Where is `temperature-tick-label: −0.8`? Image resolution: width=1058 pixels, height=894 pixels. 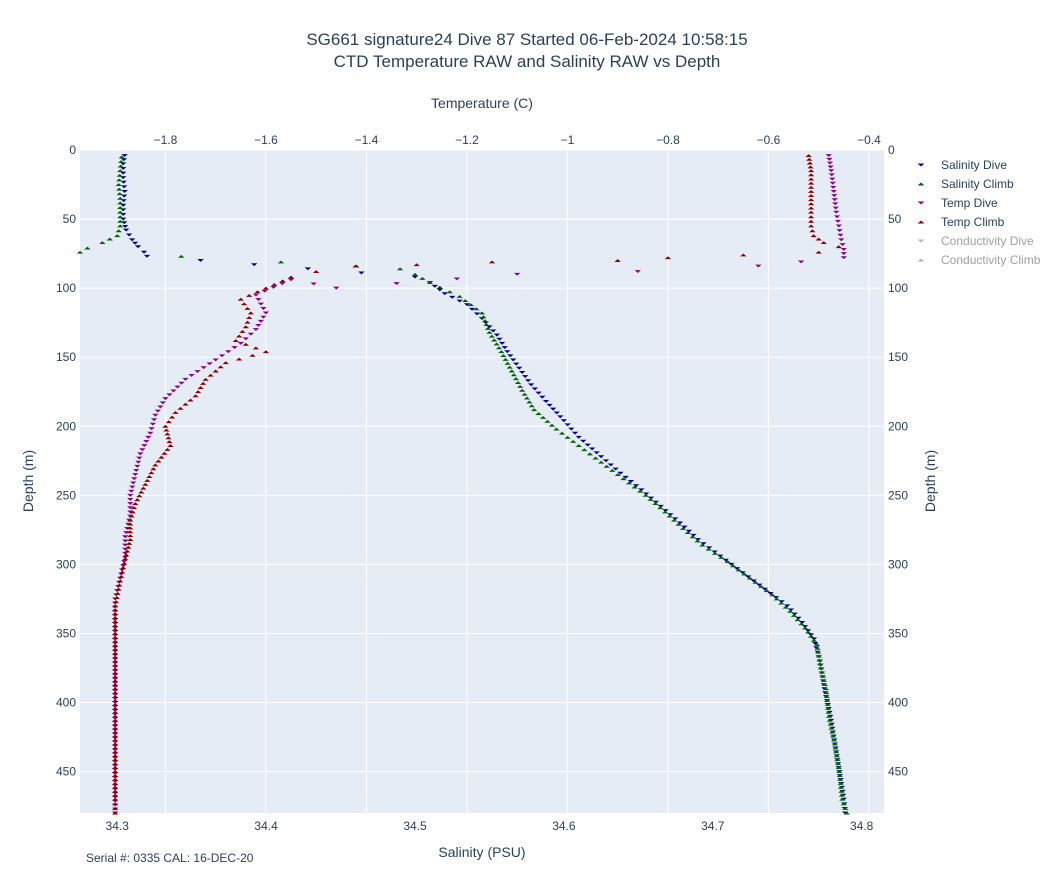 temperature-tick-label: −0.8 is located at coordinates (668, 140).